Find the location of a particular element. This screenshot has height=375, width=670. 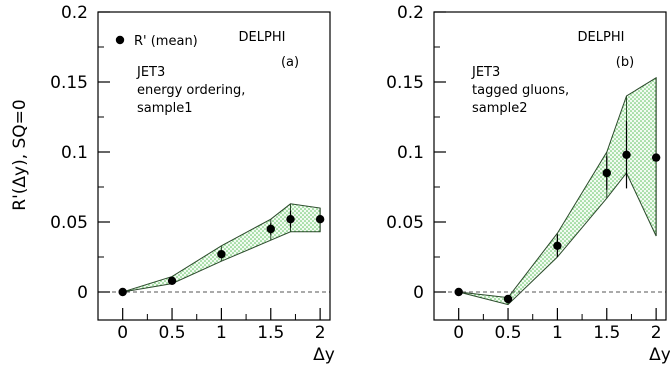

panel-a-ytick-label: 0.1 is located at coordinates (74, 153).